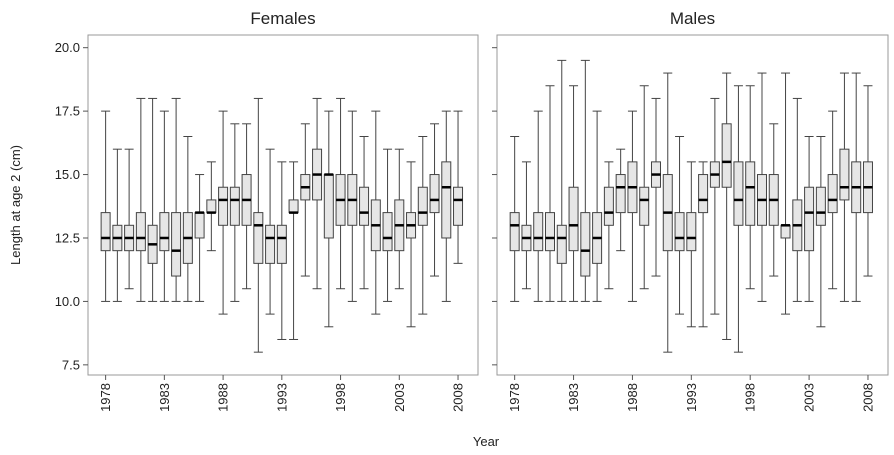 This screenshot has width=894, height=455. I want to click on panel-title: Females, so click(282, 18).